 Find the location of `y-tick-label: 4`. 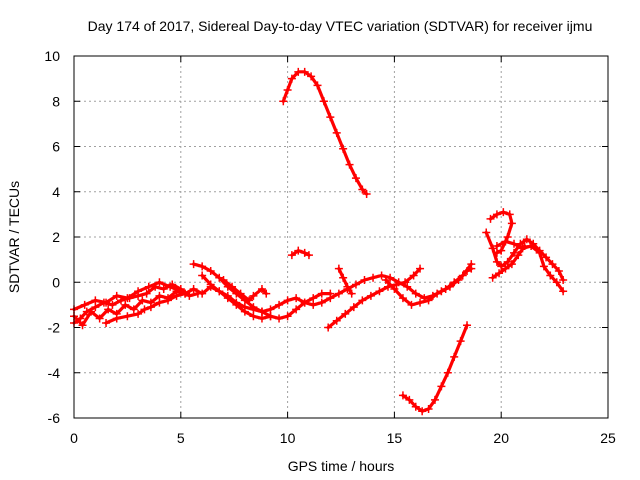

y-tick-label: 4 is located at coordinates (56, 192).